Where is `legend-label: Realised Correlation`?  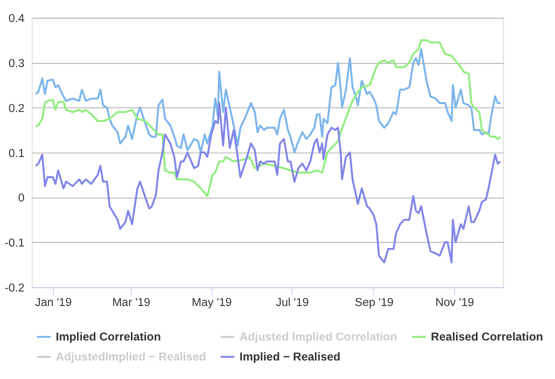 legend-label: Realised Correlation is located at coordinates (487, 338).